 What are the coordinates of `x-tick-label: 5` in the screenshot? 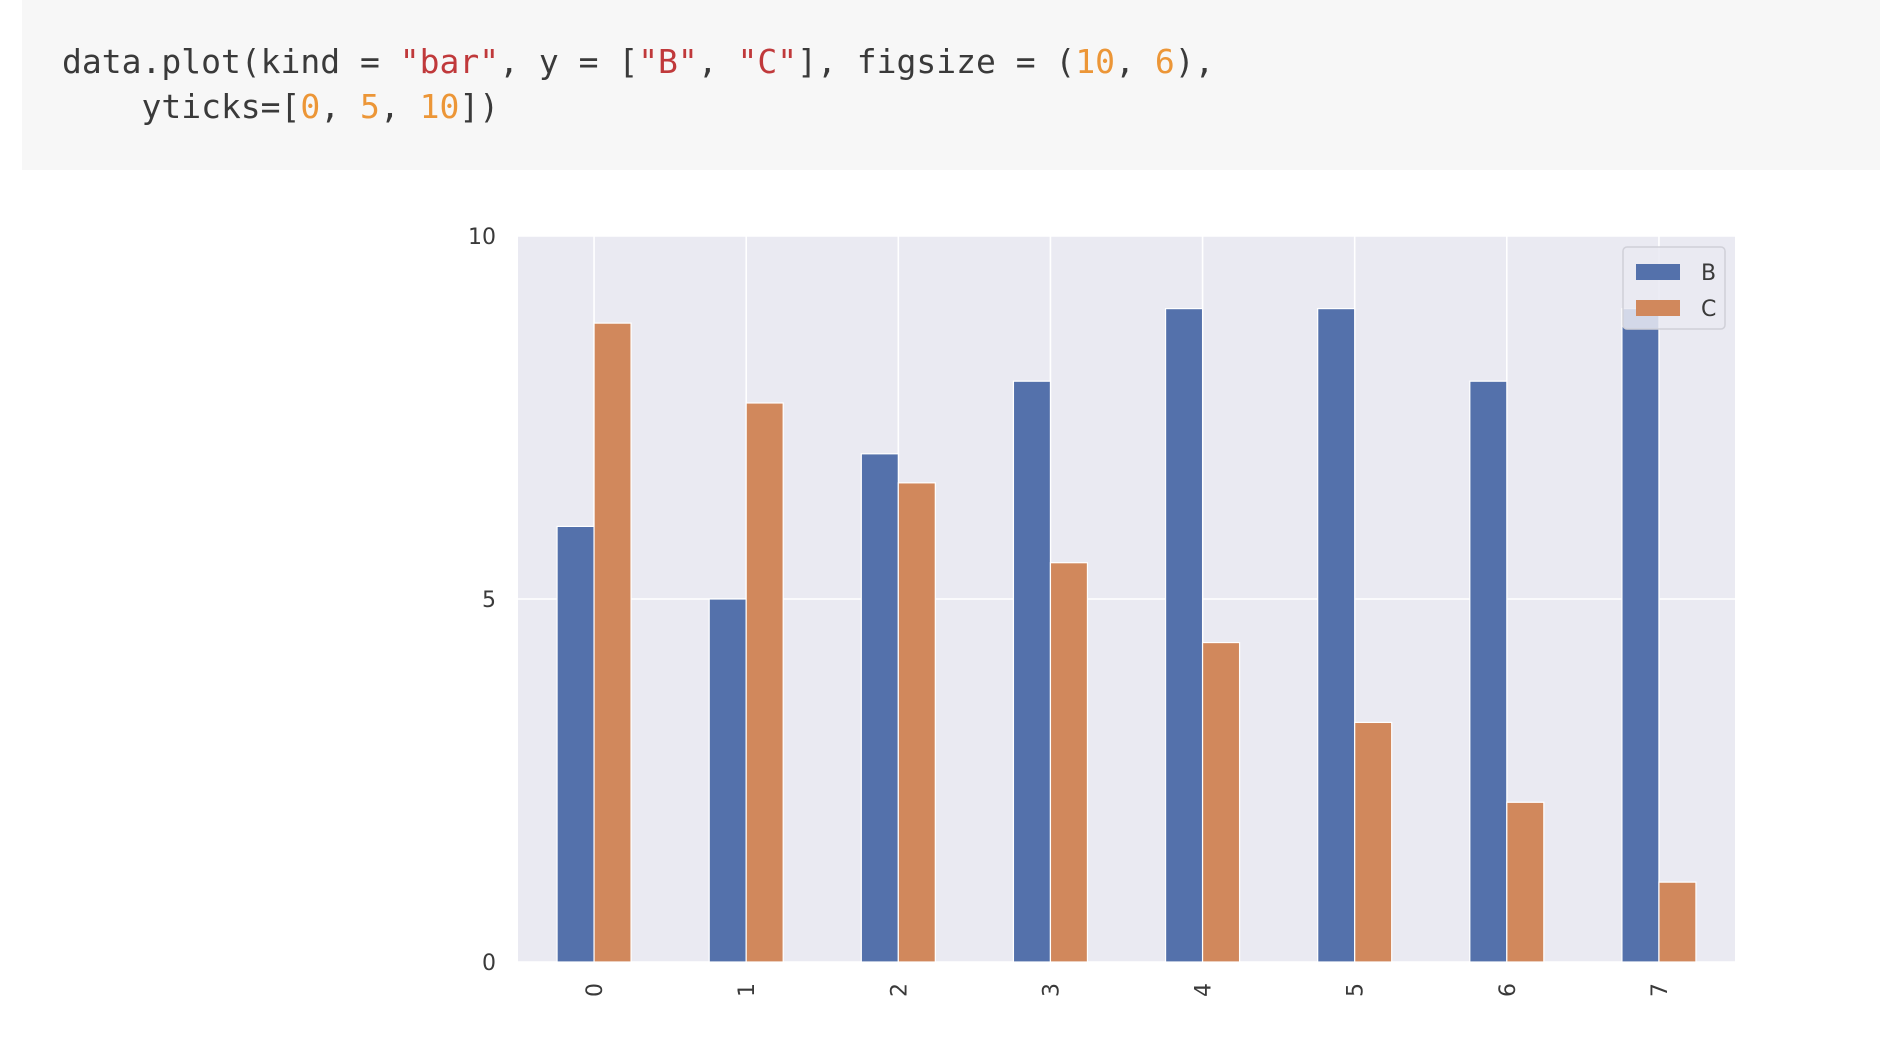 It's located at (1356, 990).